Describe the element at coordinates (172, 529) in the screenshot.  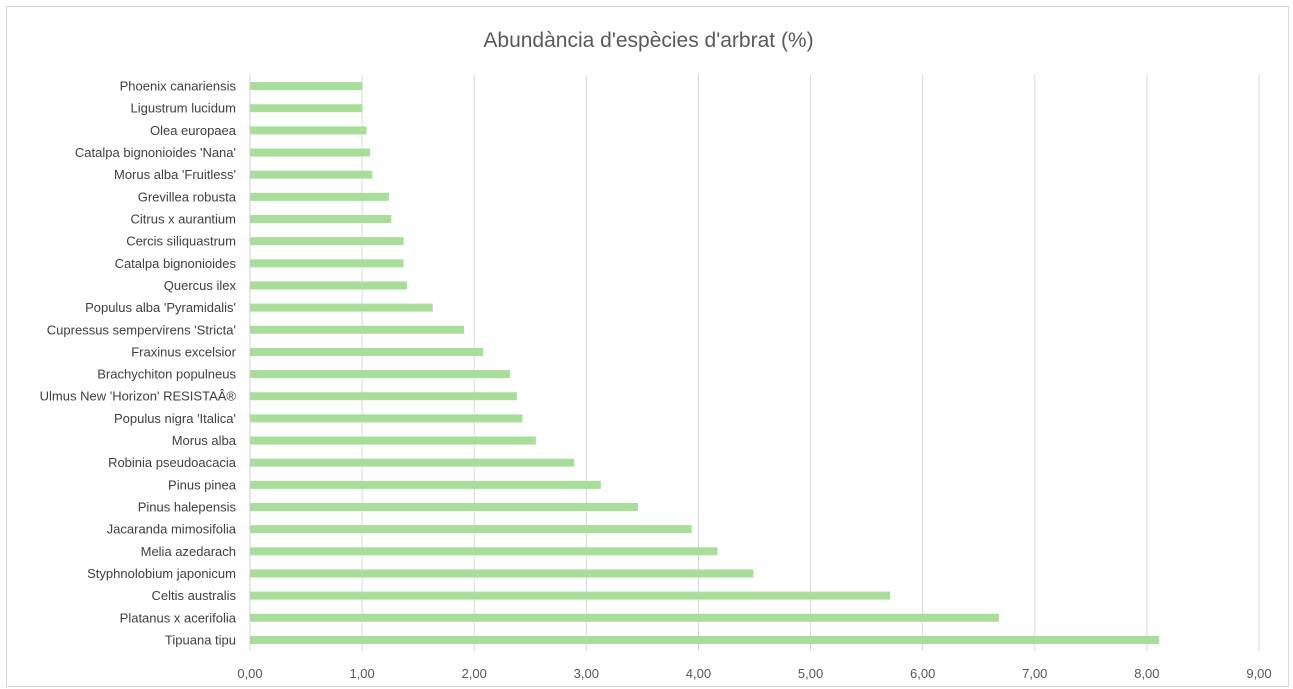
I see `category-label: Jacaranda mimosifolia` at that location.